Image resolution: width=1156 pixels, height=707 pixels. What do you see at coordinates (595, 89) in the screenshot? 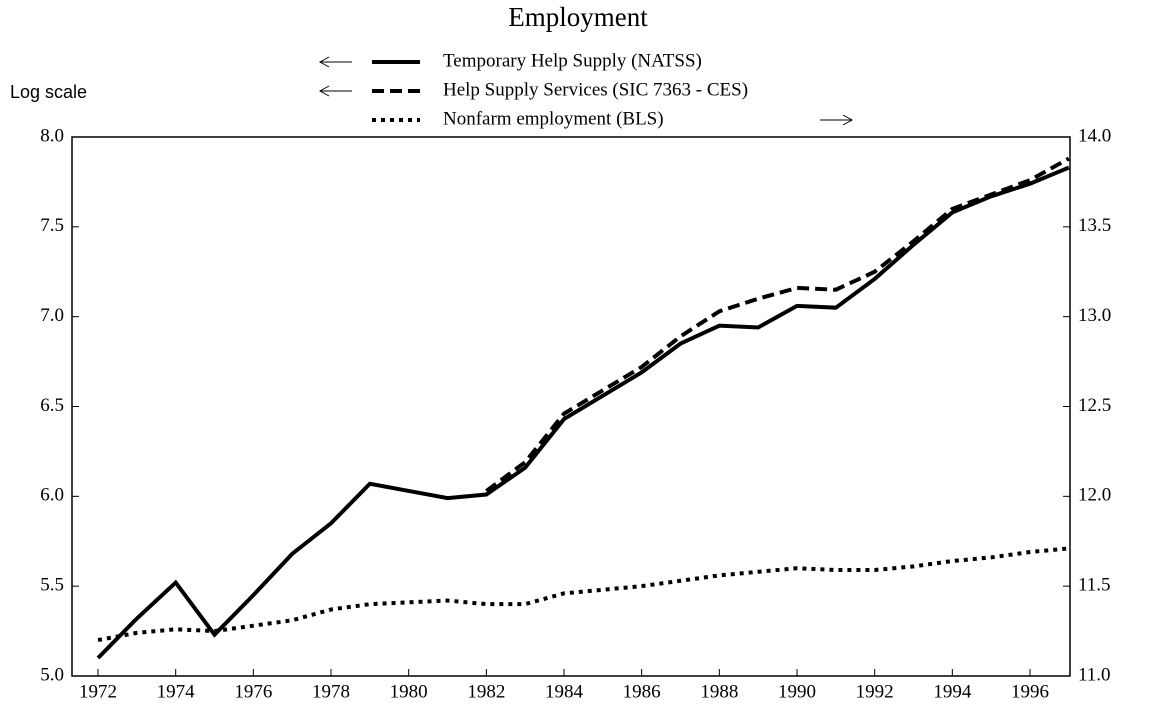
I see `legend-label: Help Supply Services (SIC 7363 - CES)` at bounding box center [595, 89].